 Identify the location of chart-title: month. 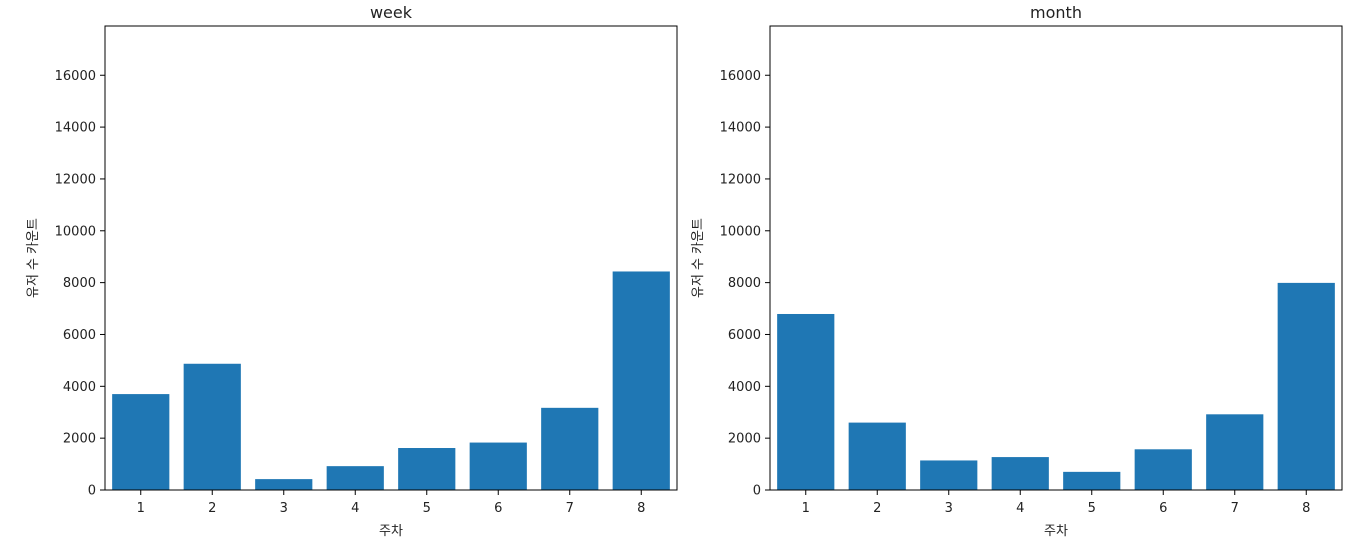
(1056, 12).